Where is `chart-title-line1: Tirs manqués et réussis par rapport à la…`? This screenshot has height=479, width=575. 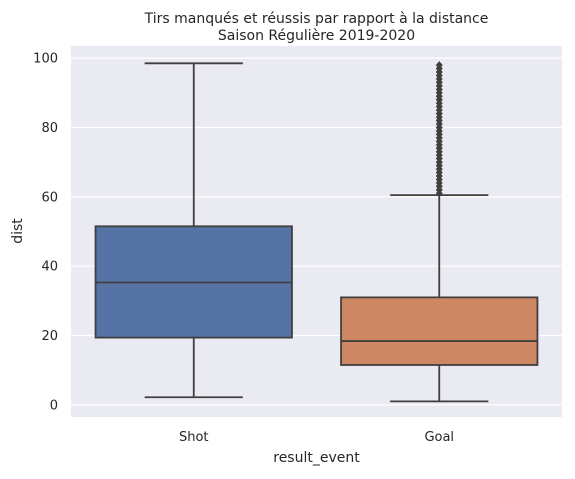
chart-title-line1: Tirs manqués et réussis par rapport à la… is located at coordinates (316, 19).